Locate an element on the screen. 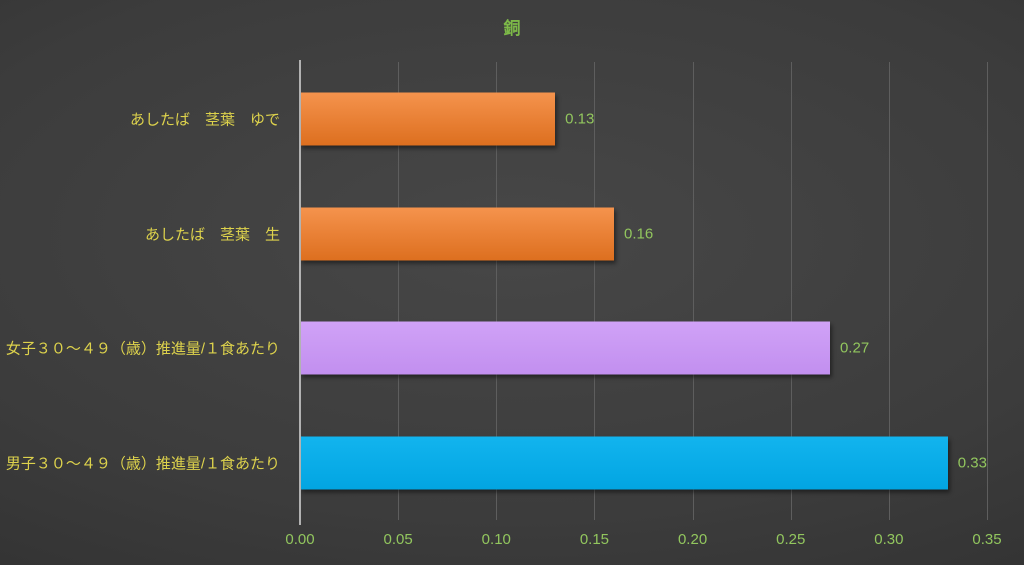  bar-row: 0.27 is located at coordinates (643, 348).